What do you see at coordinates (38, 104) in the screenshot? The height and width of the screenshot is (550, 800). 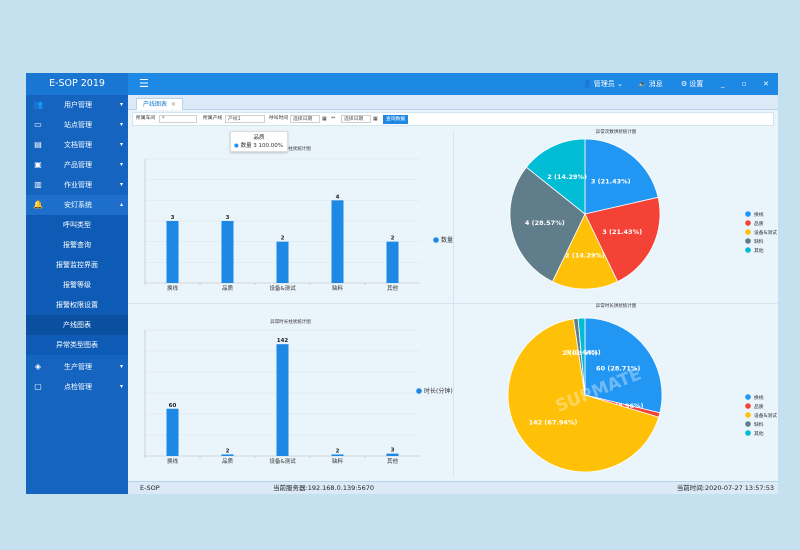 I see `users-icon: 👥` at bounding box center [38, 104].